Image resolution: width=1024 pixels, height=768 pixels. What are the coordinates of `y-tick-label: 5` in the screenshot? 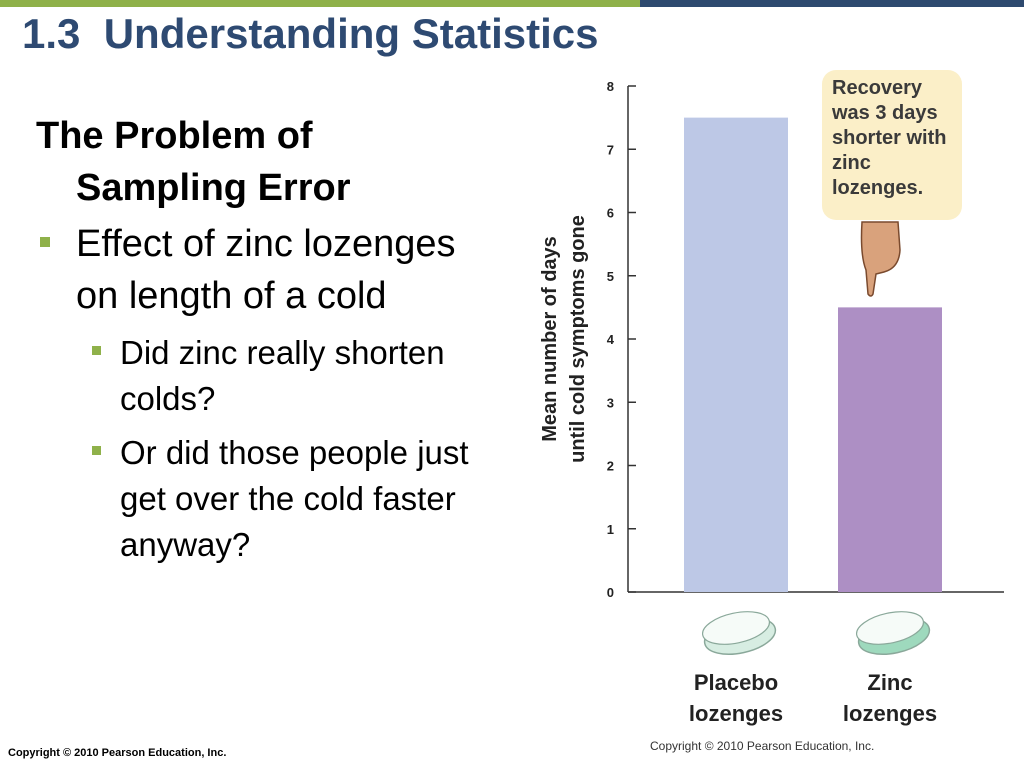 It's located at (610, 276).